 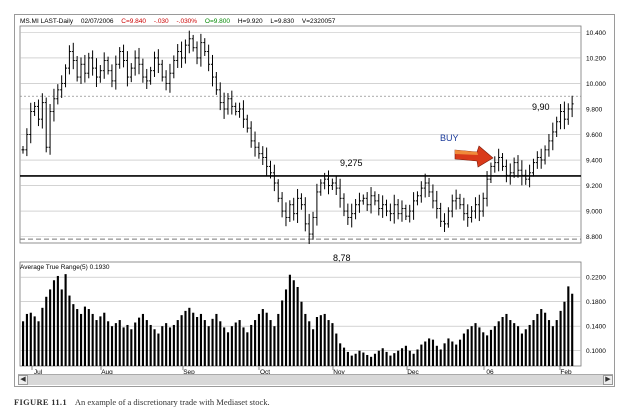 I want to click on scroll-right-icon: ▶, so click(x=608, y=380).